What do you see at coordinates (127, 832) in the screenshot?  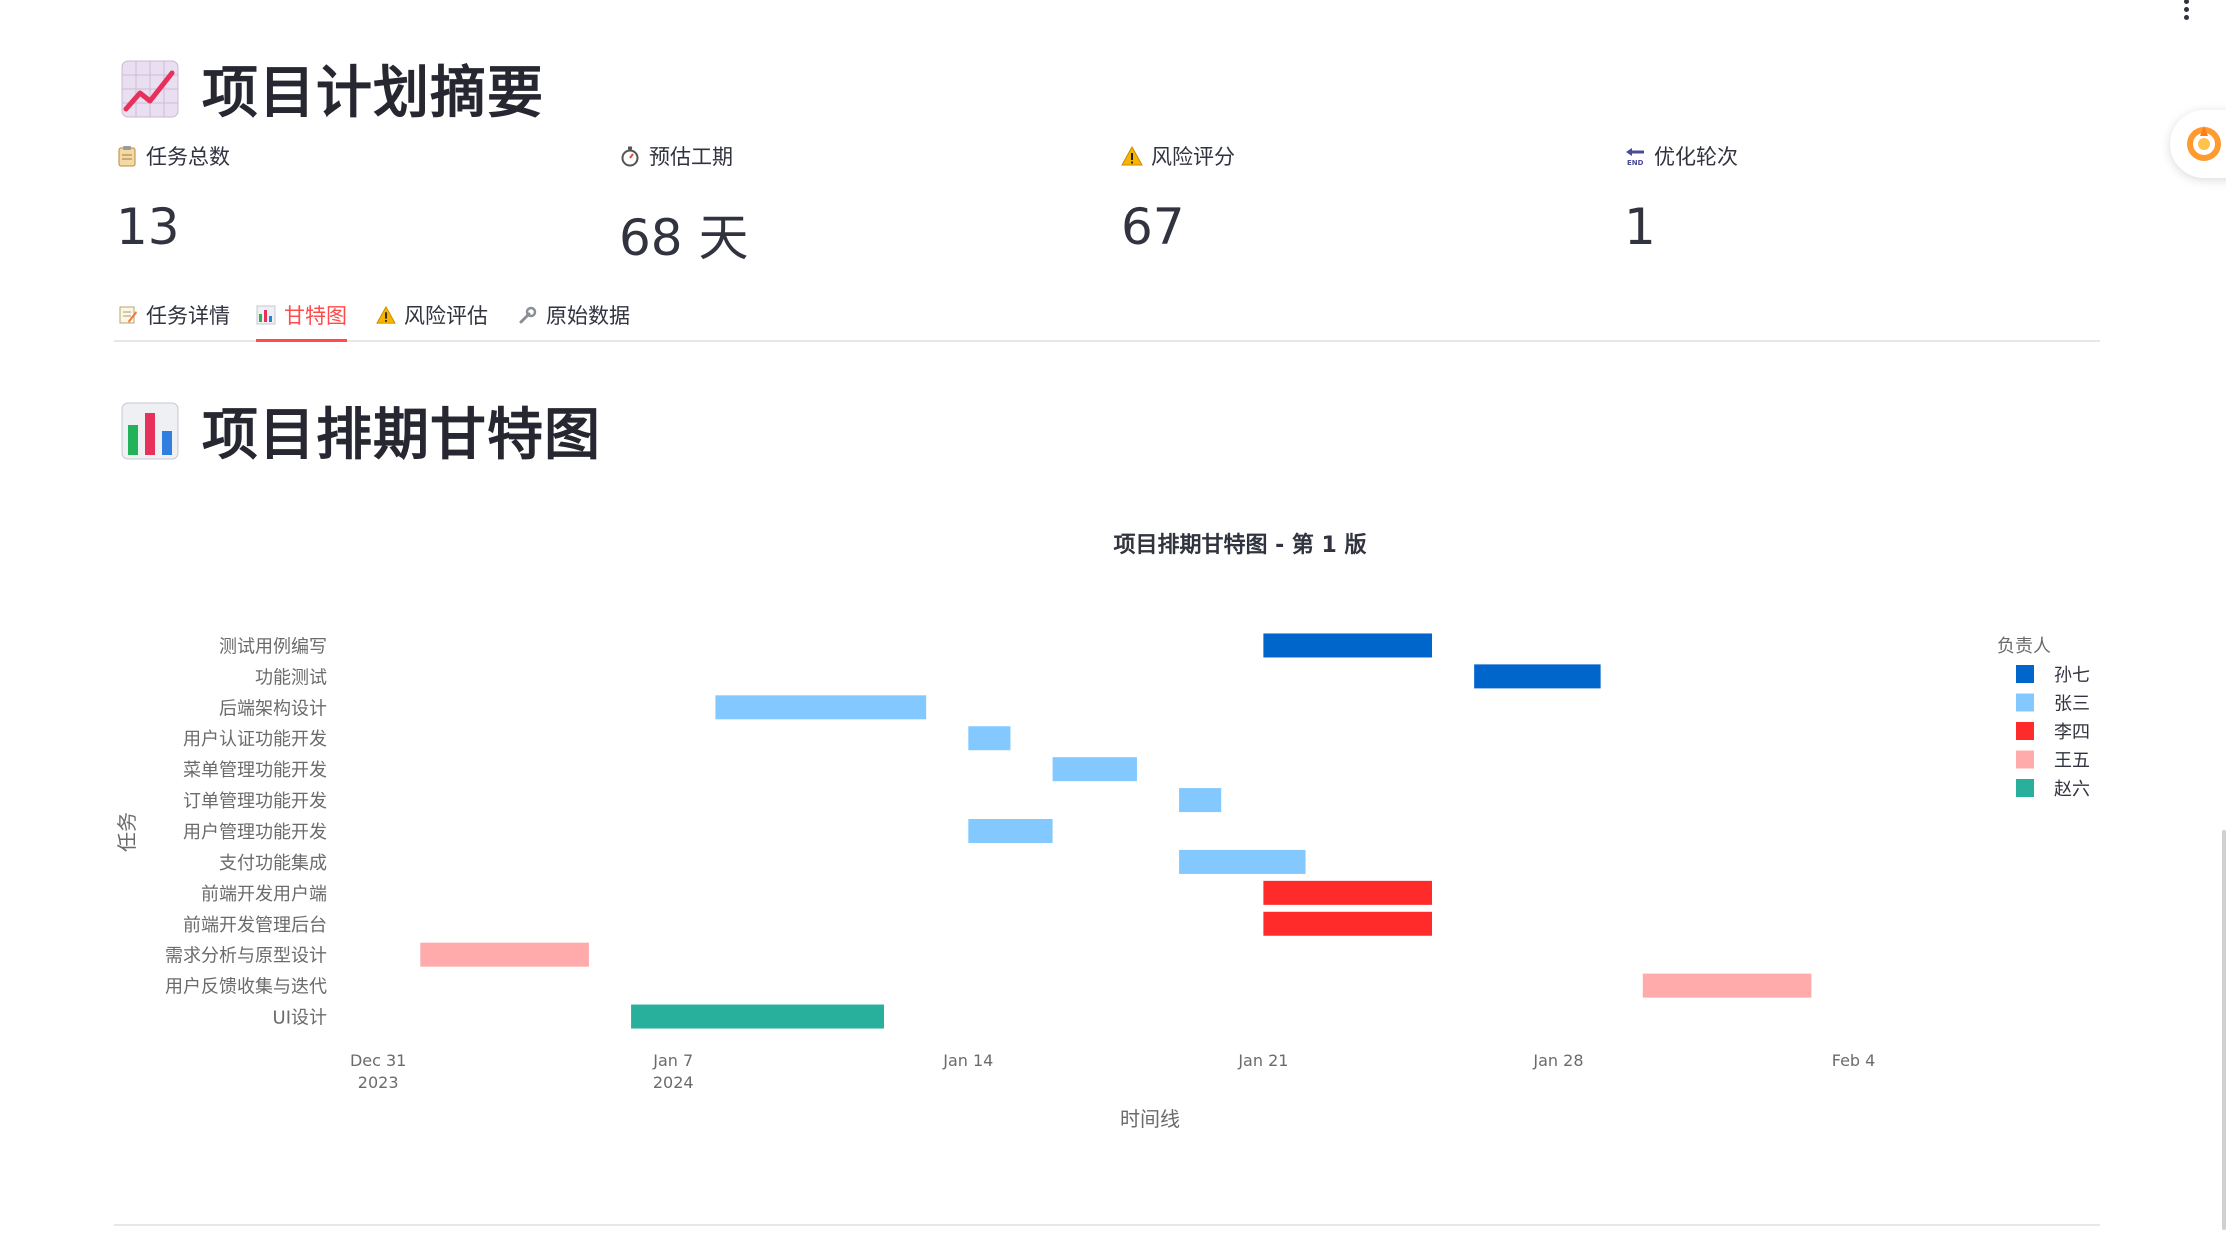 I see `y-axis-label: 任务` at bounding box center [127, 832].